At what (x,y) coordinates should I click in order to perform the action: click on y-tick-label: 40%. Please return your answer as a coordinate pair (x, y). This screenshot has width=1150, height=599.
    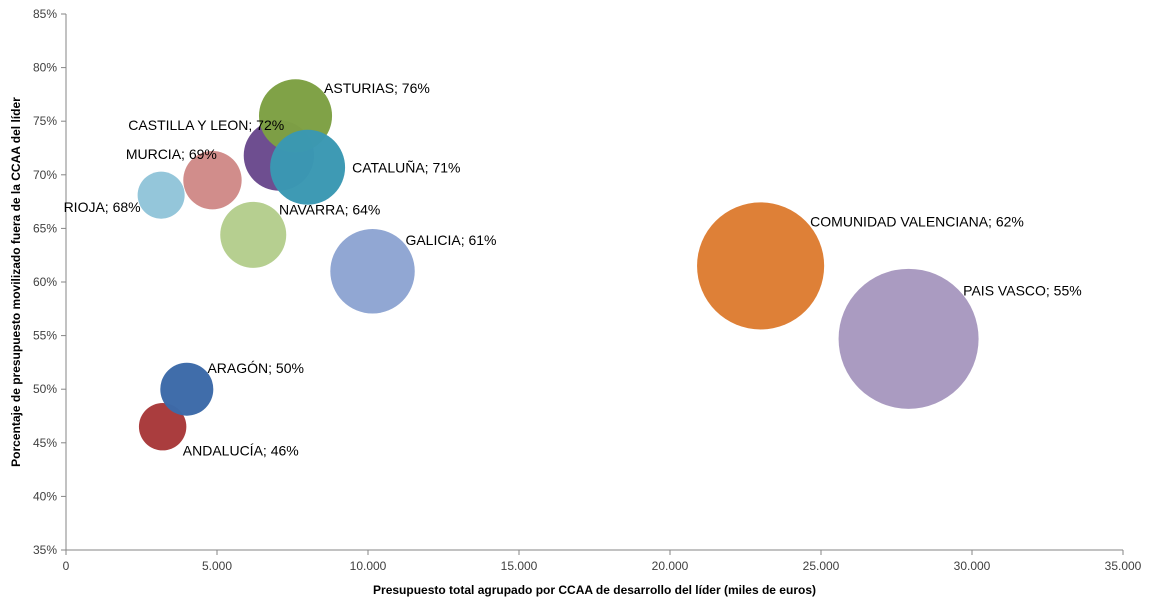
    Looking at the image, I should click on (45, 496).